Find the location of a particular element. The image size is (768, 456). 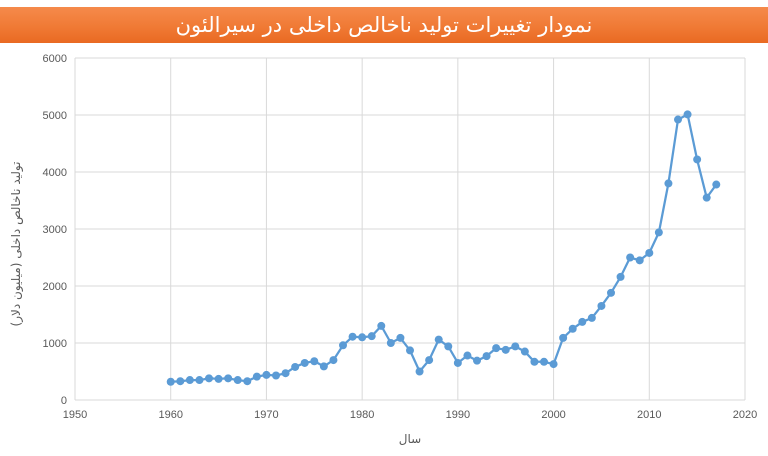

y-tick-label: 1000 is located at coordinates (55, 344).